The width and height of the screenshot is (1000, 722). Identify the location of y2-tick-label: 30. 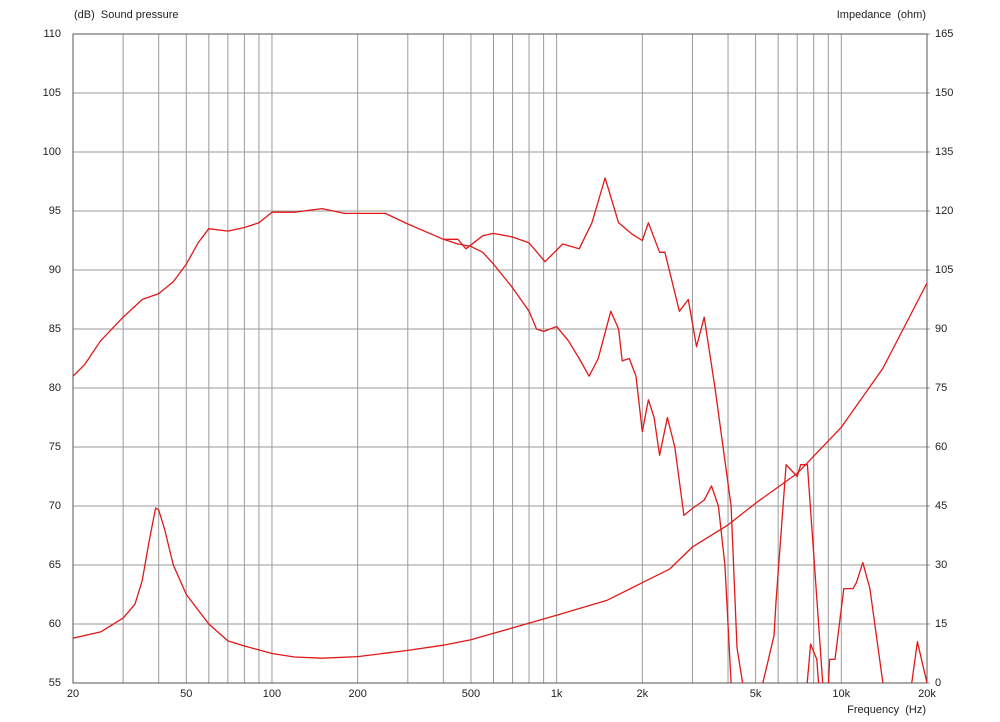
(941, 565).